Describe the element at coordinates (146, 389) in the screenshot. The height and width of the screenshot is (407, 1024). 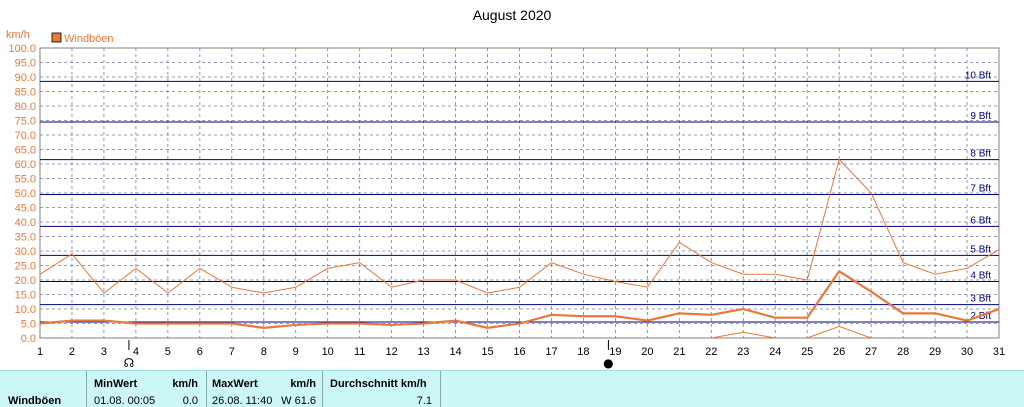
I see `stats-min-cell: MinWert km/h 01.08. 00:05 0.0` at that location.